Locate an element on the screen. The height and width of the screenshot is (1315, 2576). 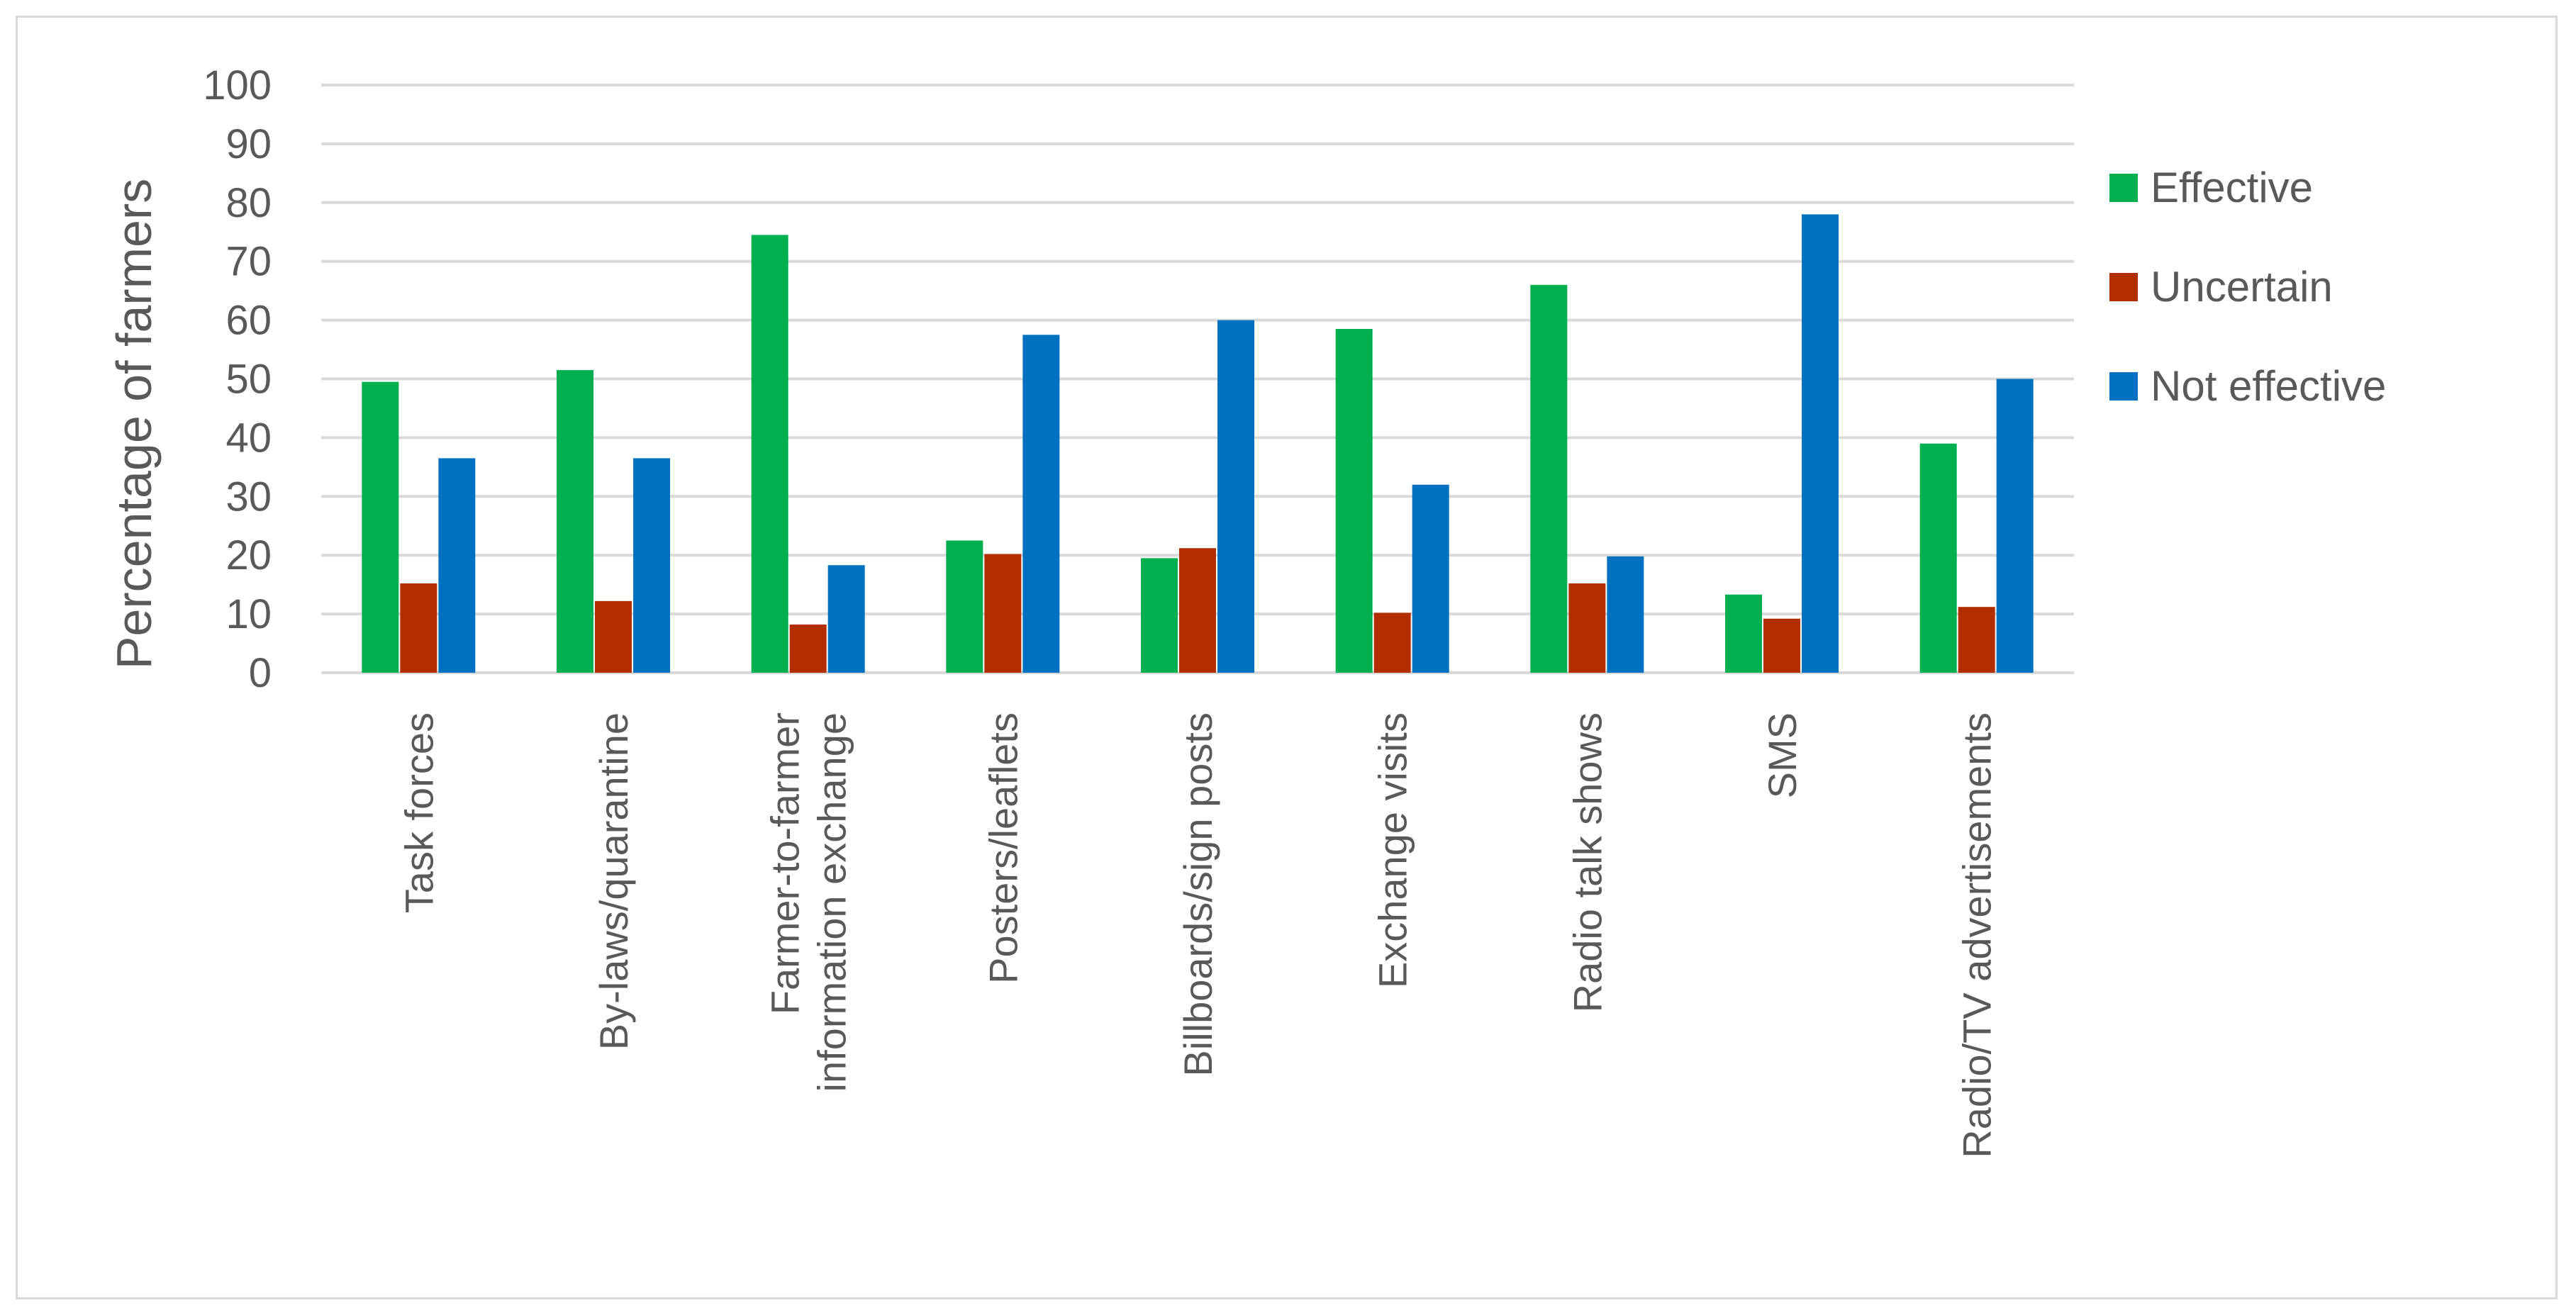
x-tick-label: Billboards/sign posts is located at coordinates (1198, 894).